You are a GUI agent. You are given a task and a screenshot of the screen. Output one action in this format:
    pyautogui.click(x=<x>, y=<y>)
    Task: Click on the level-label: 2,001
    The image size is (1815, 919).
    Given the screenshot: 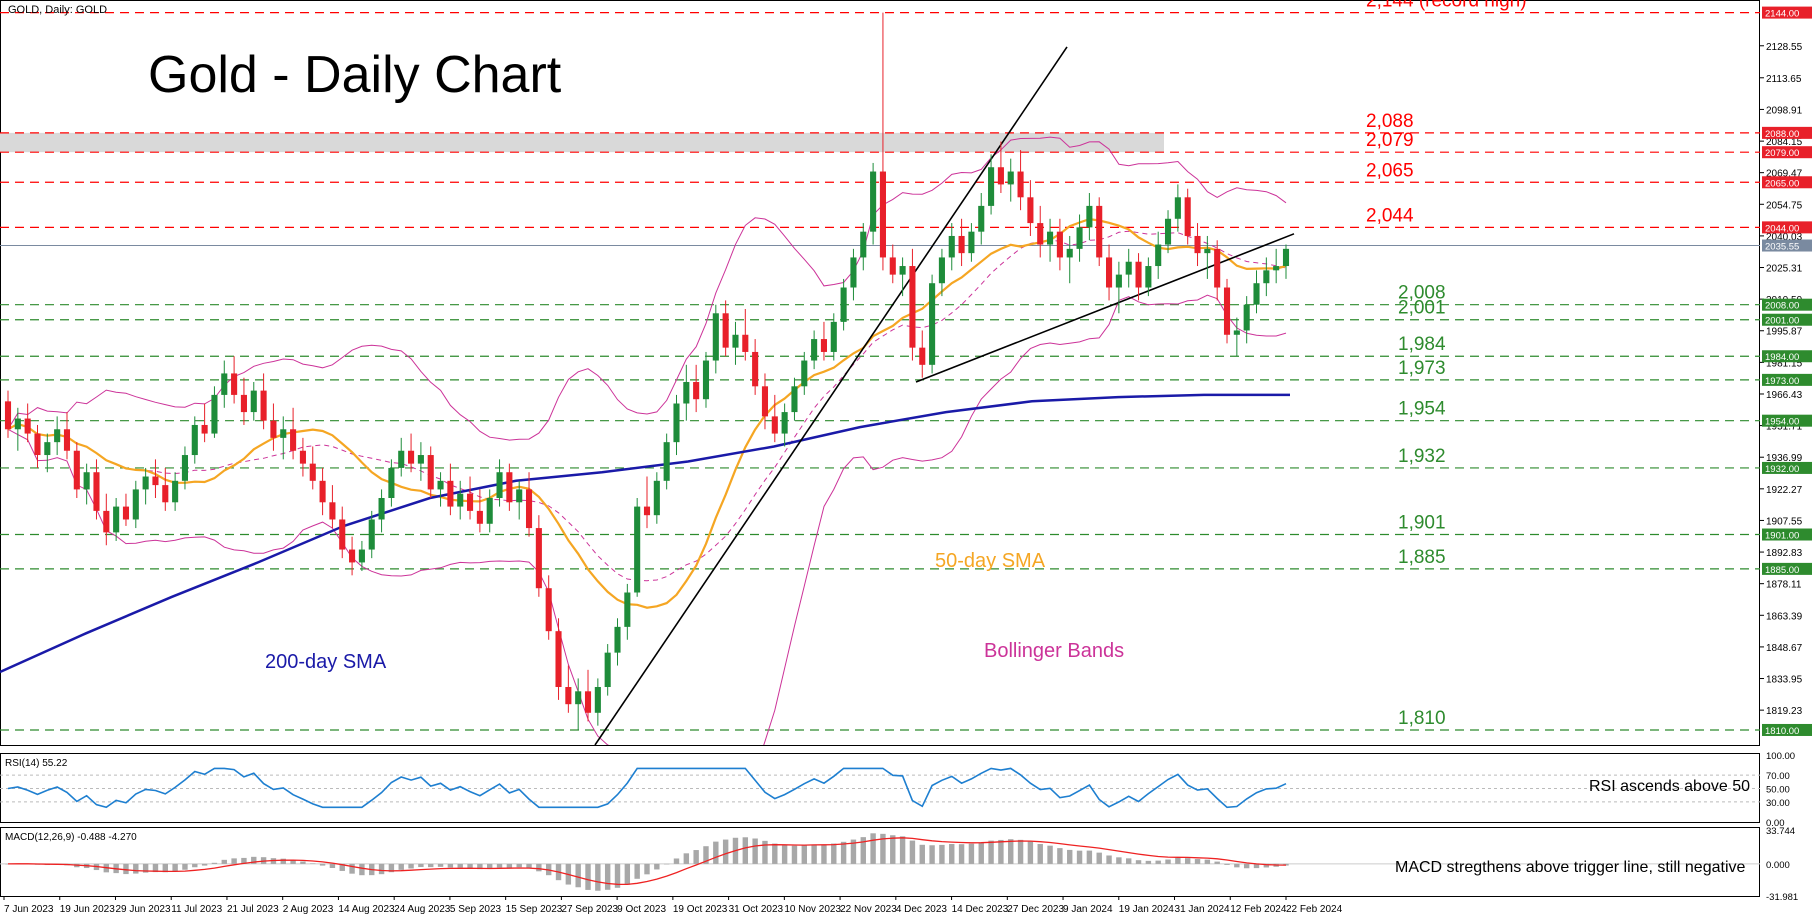 What is the action you would take?
    pyautogui.click(x=1422, y=308)
    